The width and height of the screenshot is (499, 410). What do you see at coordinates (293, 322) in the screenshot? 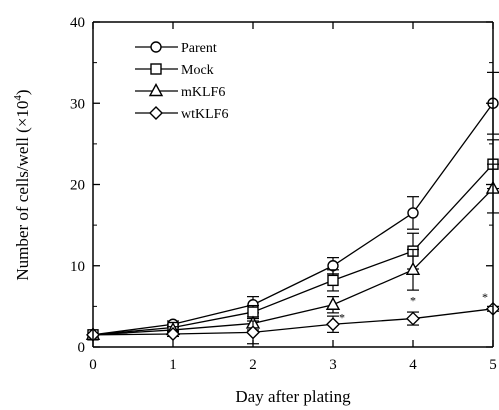
I see `series-line-wtKLF6` at bounding box center [293, 322].